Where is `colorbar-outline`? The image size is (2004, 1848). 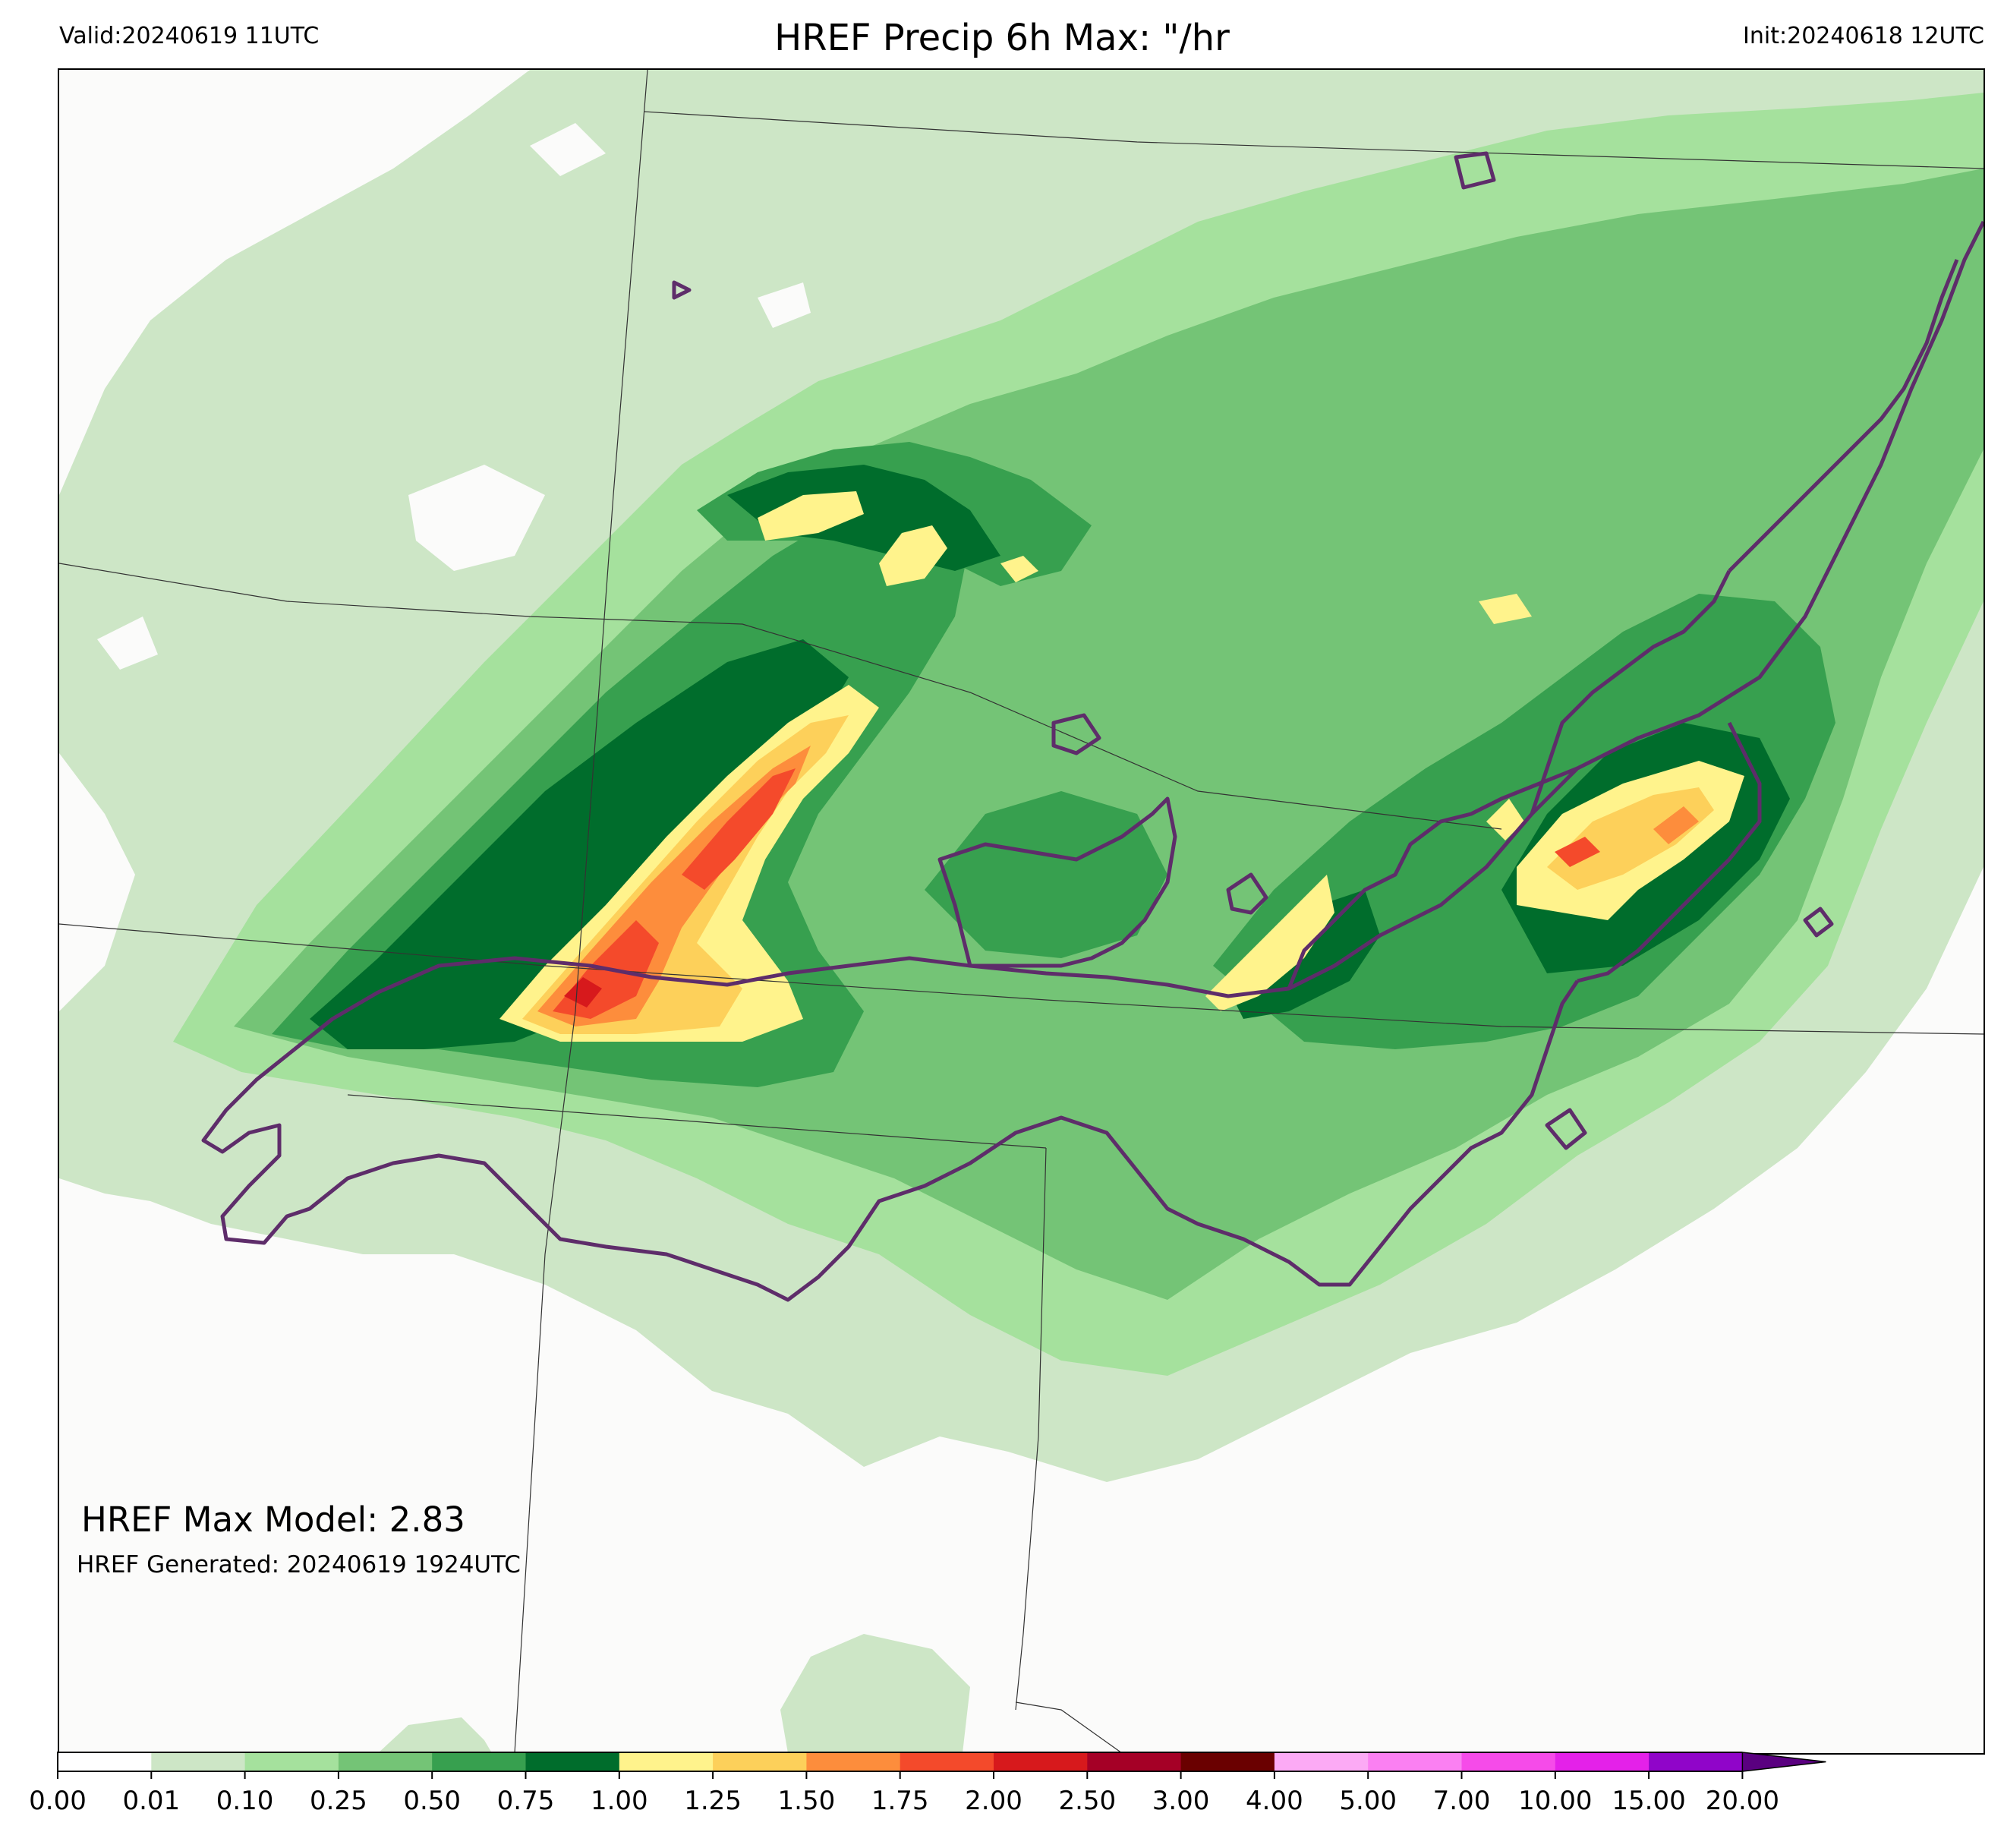
colorbar-outline is located at coordinates (900, 1762).